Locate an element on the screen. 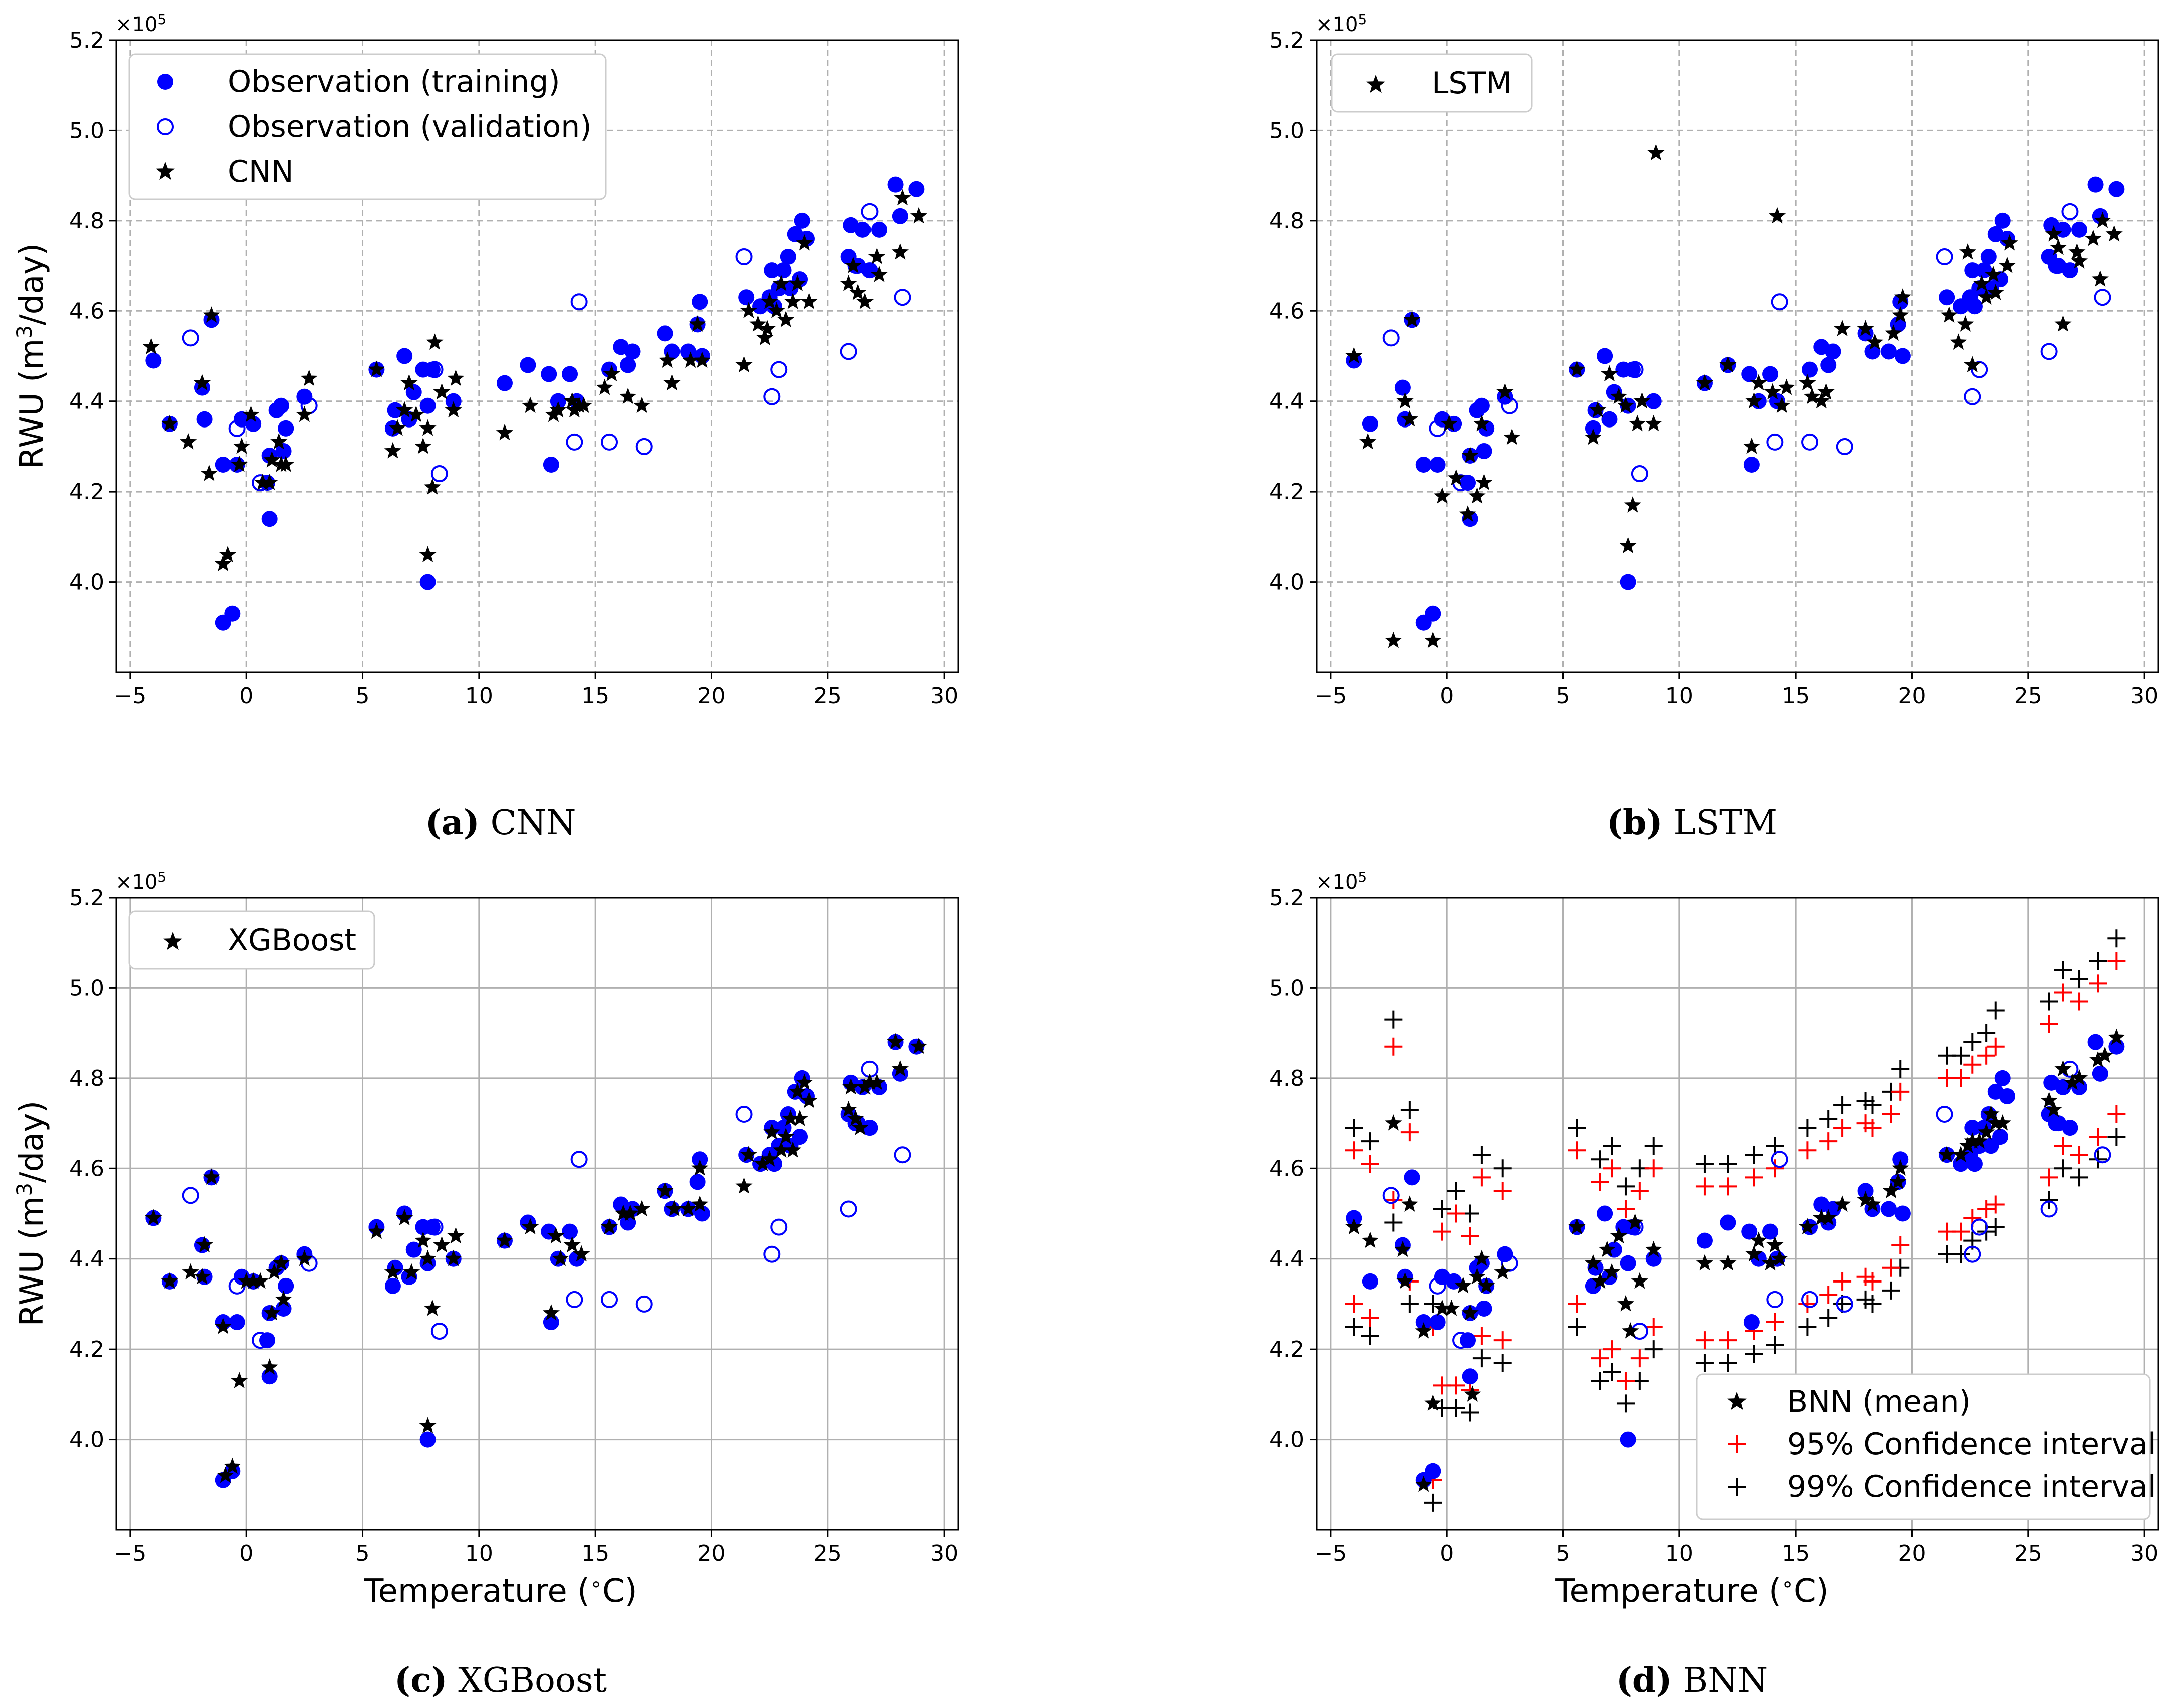 This screenshot has height=1708, width=2175. x-axis-label: Temperature (∘C) is located at coordinates (500, 1591).